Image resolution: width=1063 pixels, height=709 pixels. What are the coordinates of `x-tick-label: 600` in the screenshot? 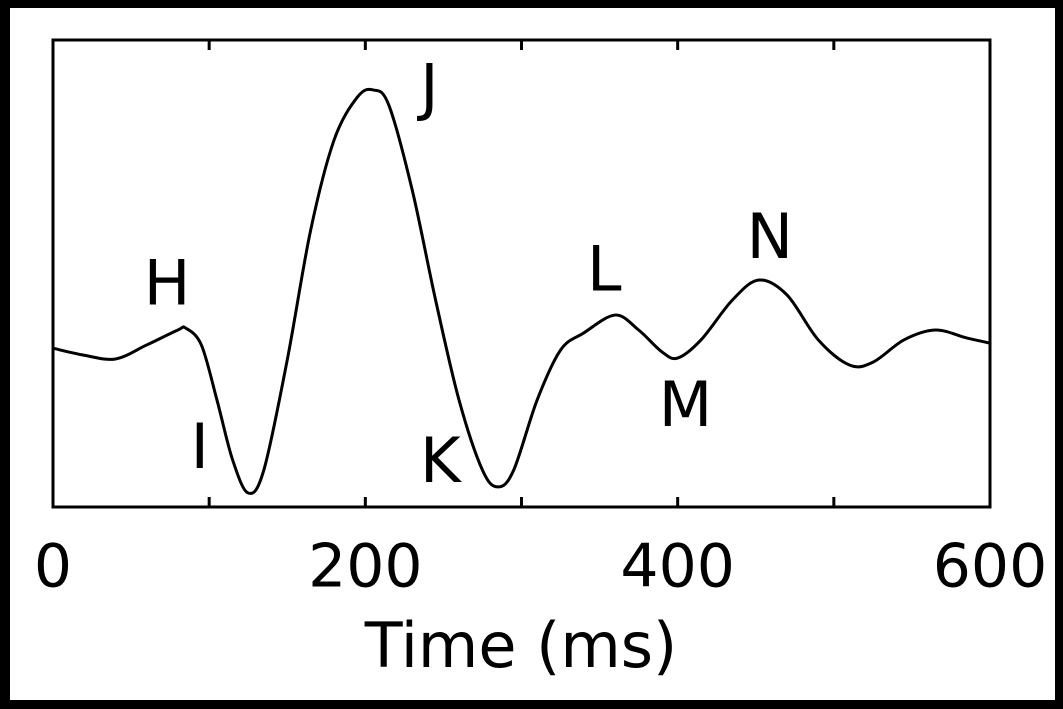 It's located at (990, 567).